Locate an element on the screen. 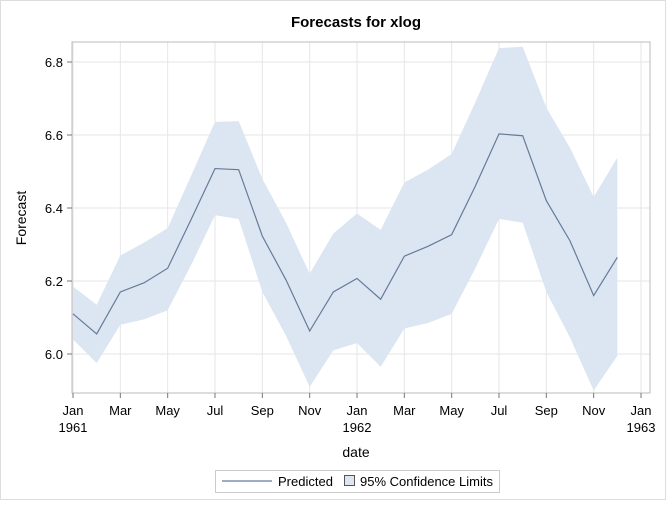 This screenshot has height=505, width=666. x-axis-label: date is located at coordinates (355, 452).